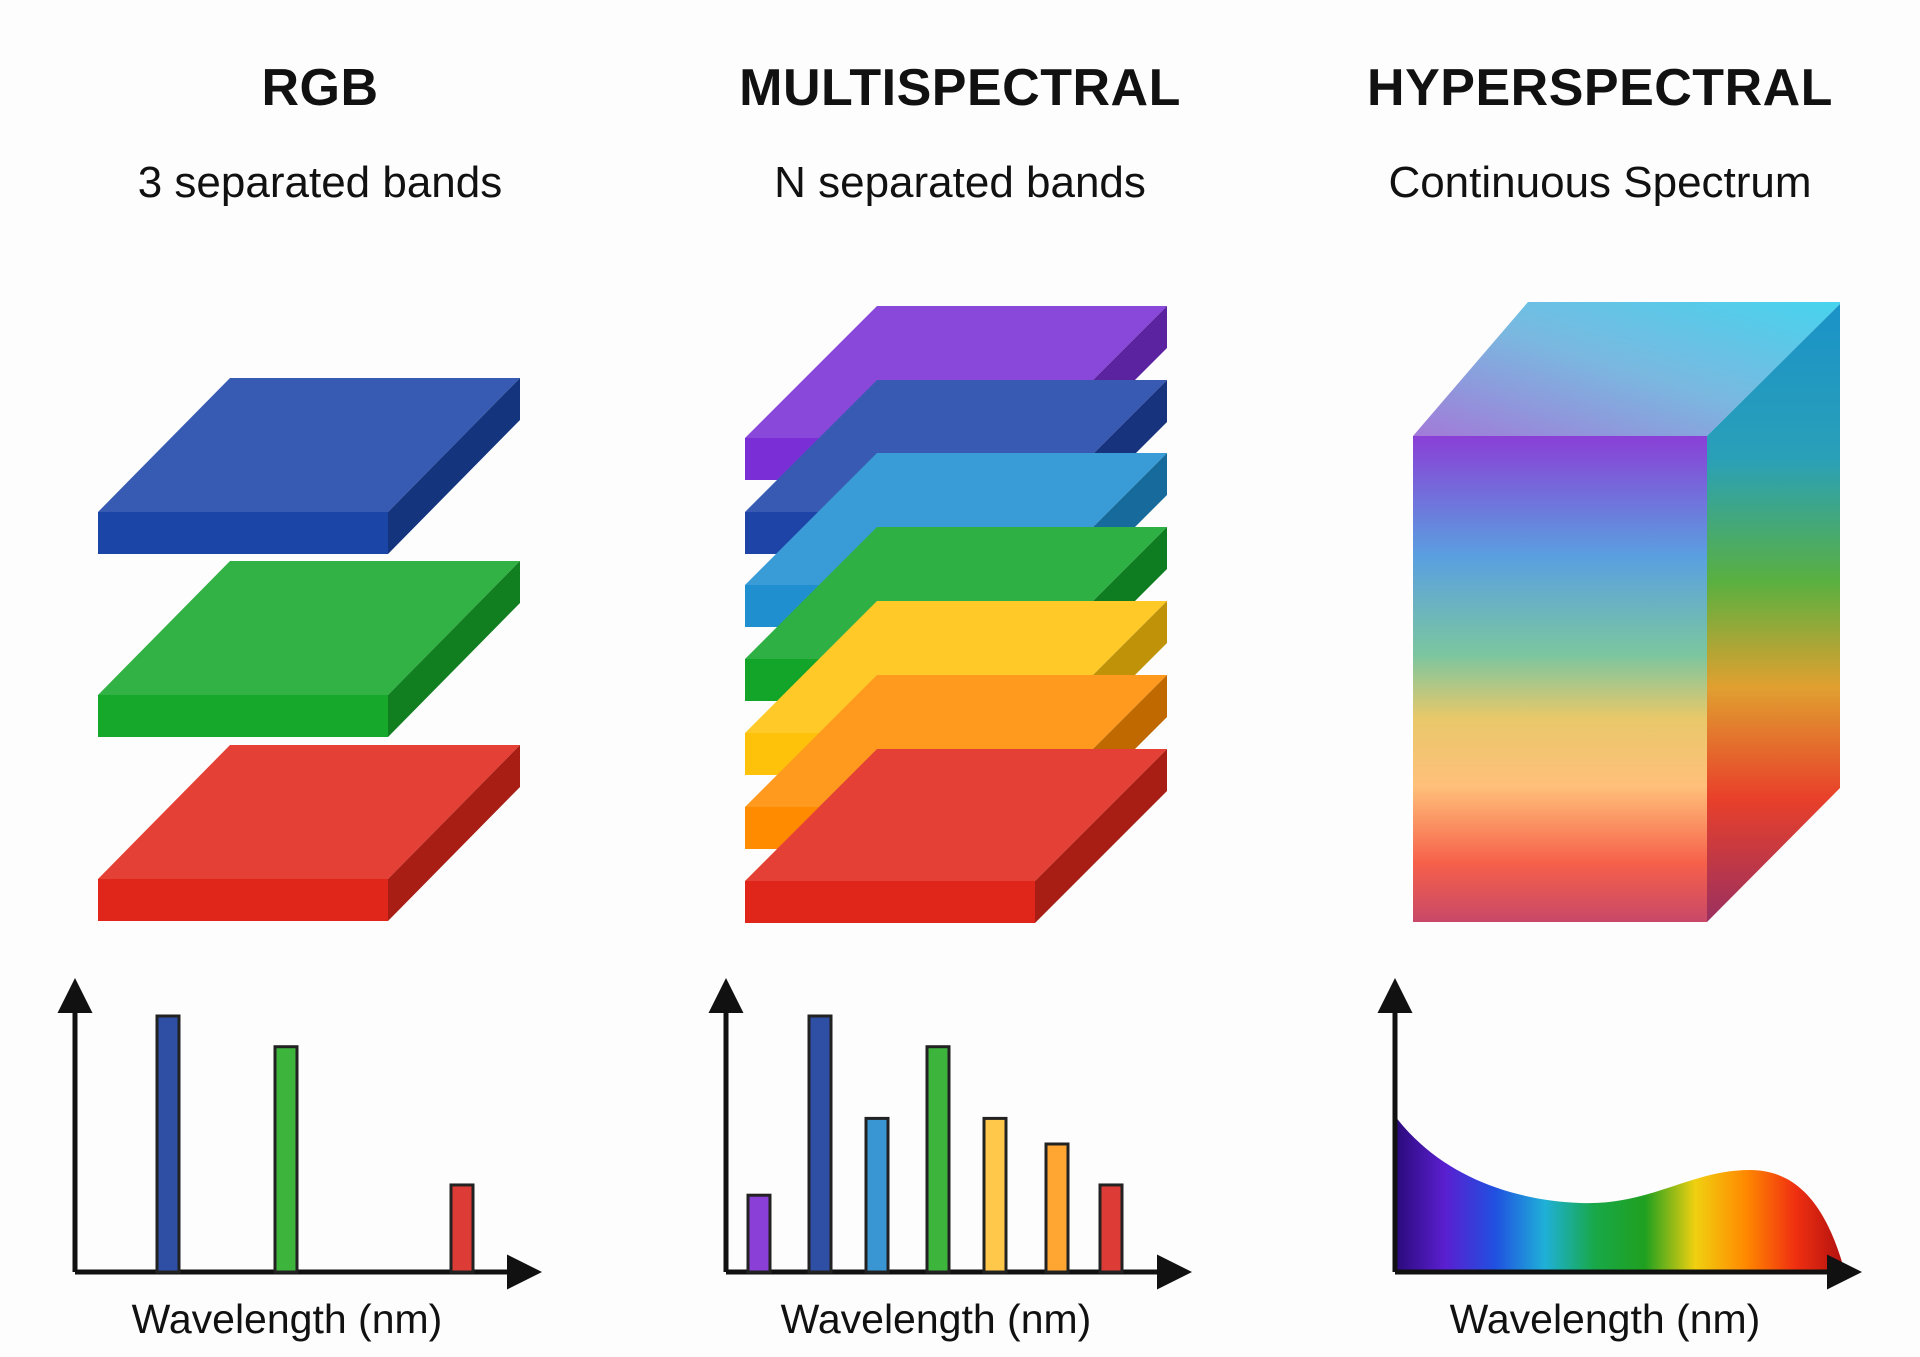 The image size is (1920, 1357). What do you see at coordinates (1560, 679) in the screenshot?
I see `cube-front-face` at bounding box center [1560, 679].